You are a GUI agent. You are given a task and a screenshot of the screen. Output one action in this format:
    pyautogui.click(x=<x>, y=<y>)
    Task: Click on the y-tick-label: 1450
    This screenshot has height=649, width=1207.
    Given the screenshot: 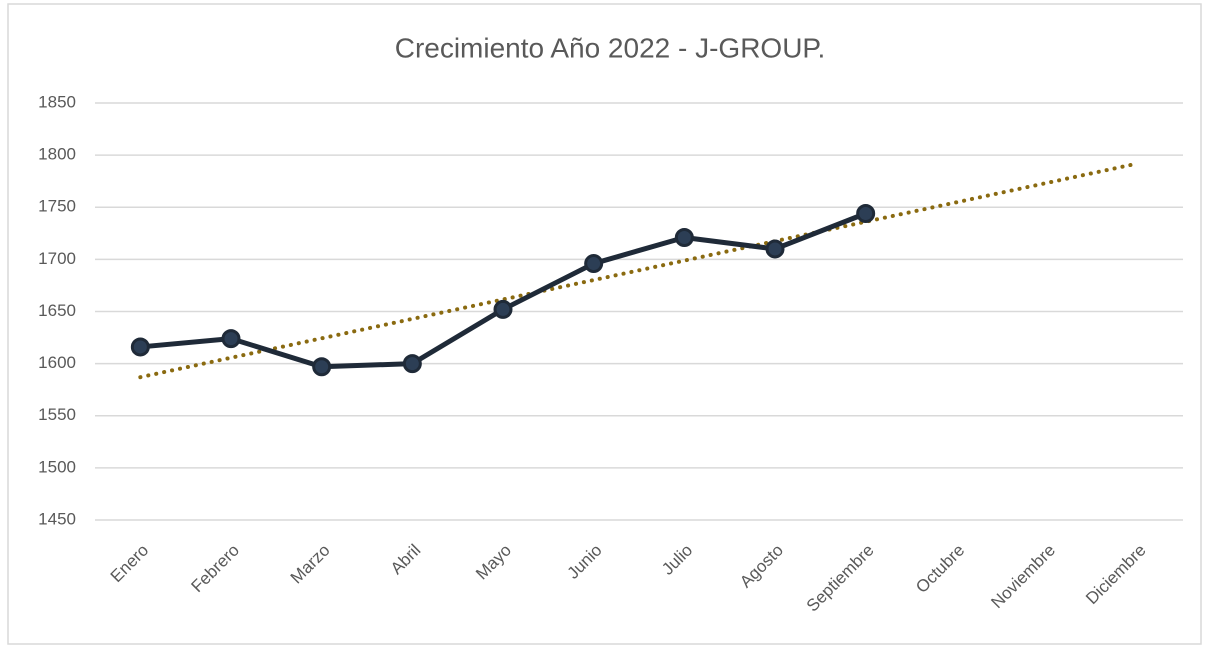 What is the action you would take?
    pyautogui.click(x=57, y=518)
    